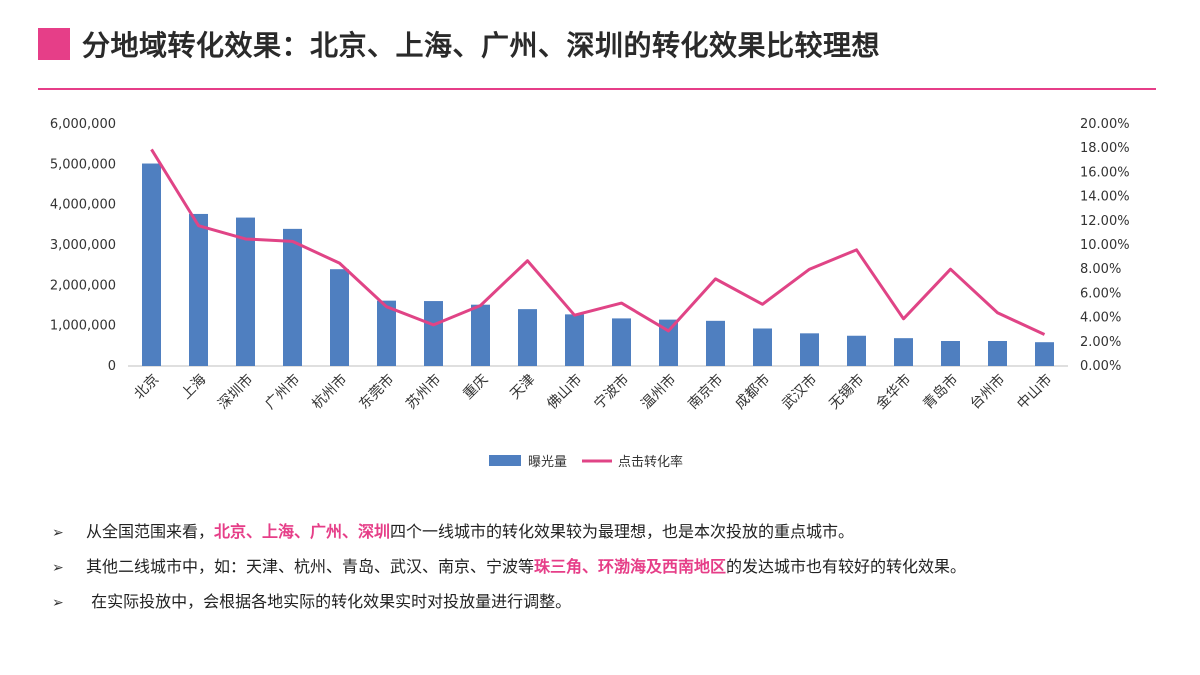 The image size is (1200, 675). Describe the element at coordinates (622, 531) in the screenshot. I see `note-text: 四个一线城市的转化效果较为最理想，也是本次投放的重点城市。` at that location.